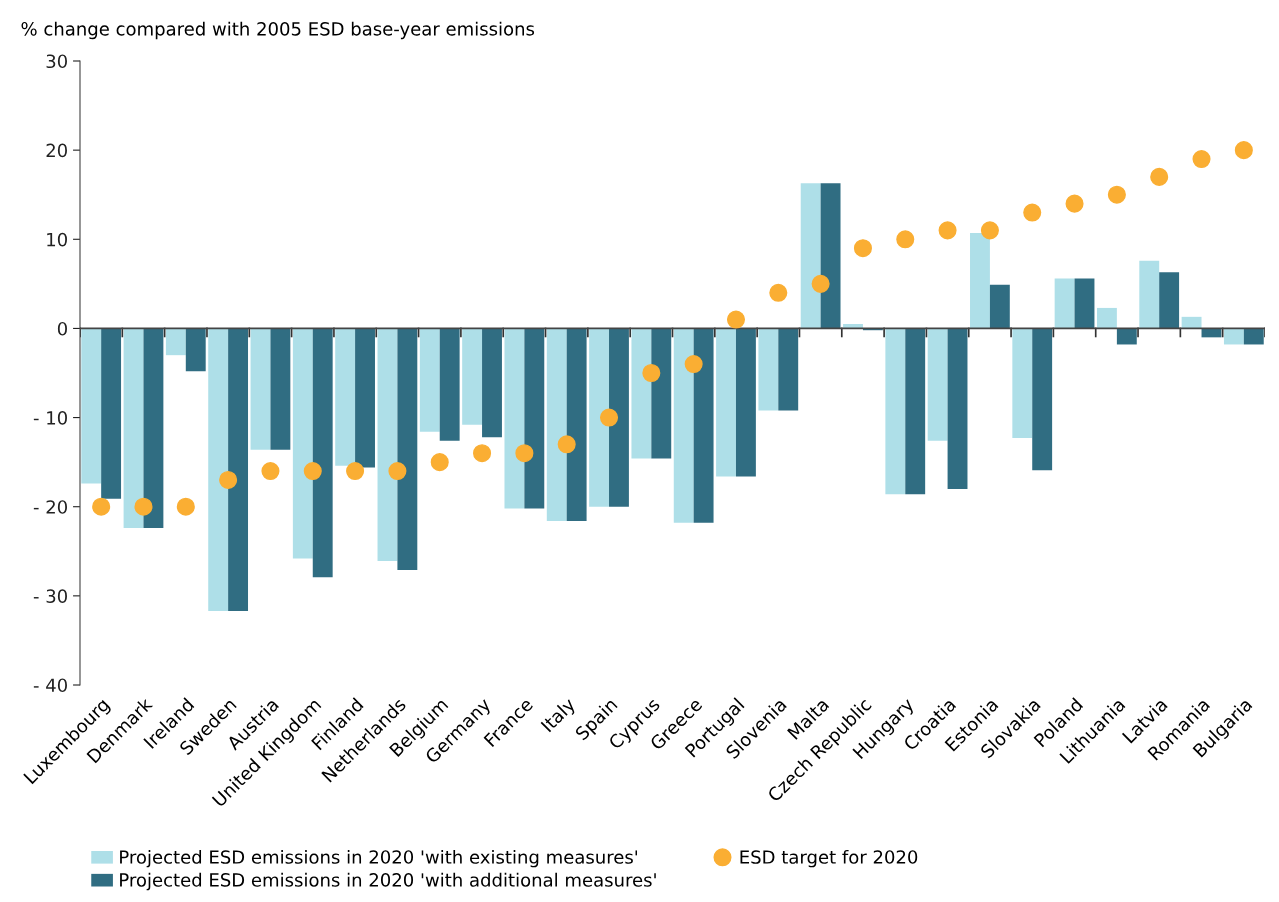 The width and height of the screenshot is (1279, 902). Describe the element at coordinates (50, 685) in the screenshot. I see `y-tick-label: - 40` at that location.